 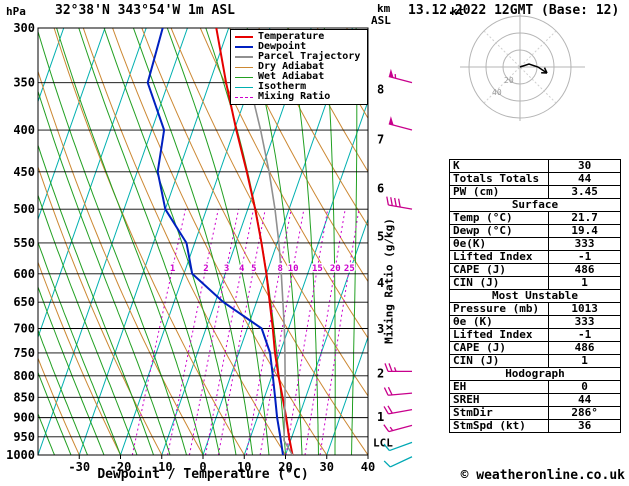 I want to click on temp-tick-label: 0, so click(x=202, y=467).